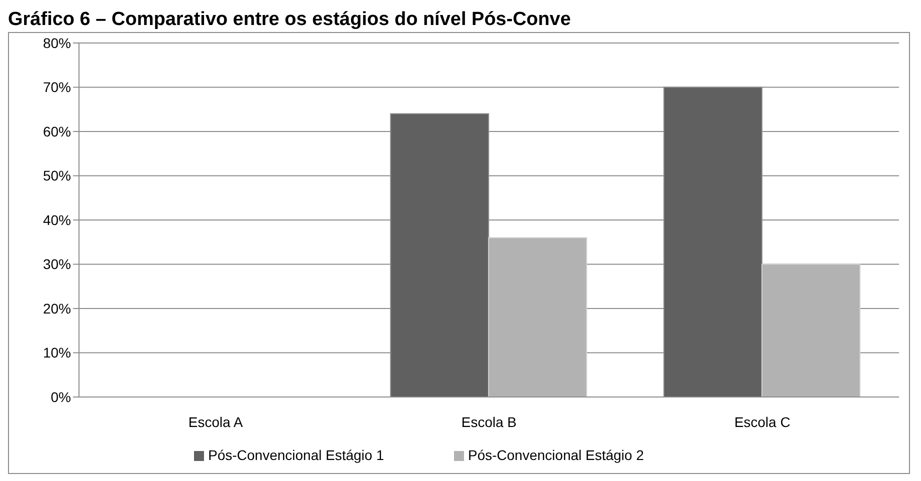 The width and height of the screenshot is (921, 481). Describe the element at coordinates (56, 131) in the screenshot. I see `y-tick-label: 60%` at that location.